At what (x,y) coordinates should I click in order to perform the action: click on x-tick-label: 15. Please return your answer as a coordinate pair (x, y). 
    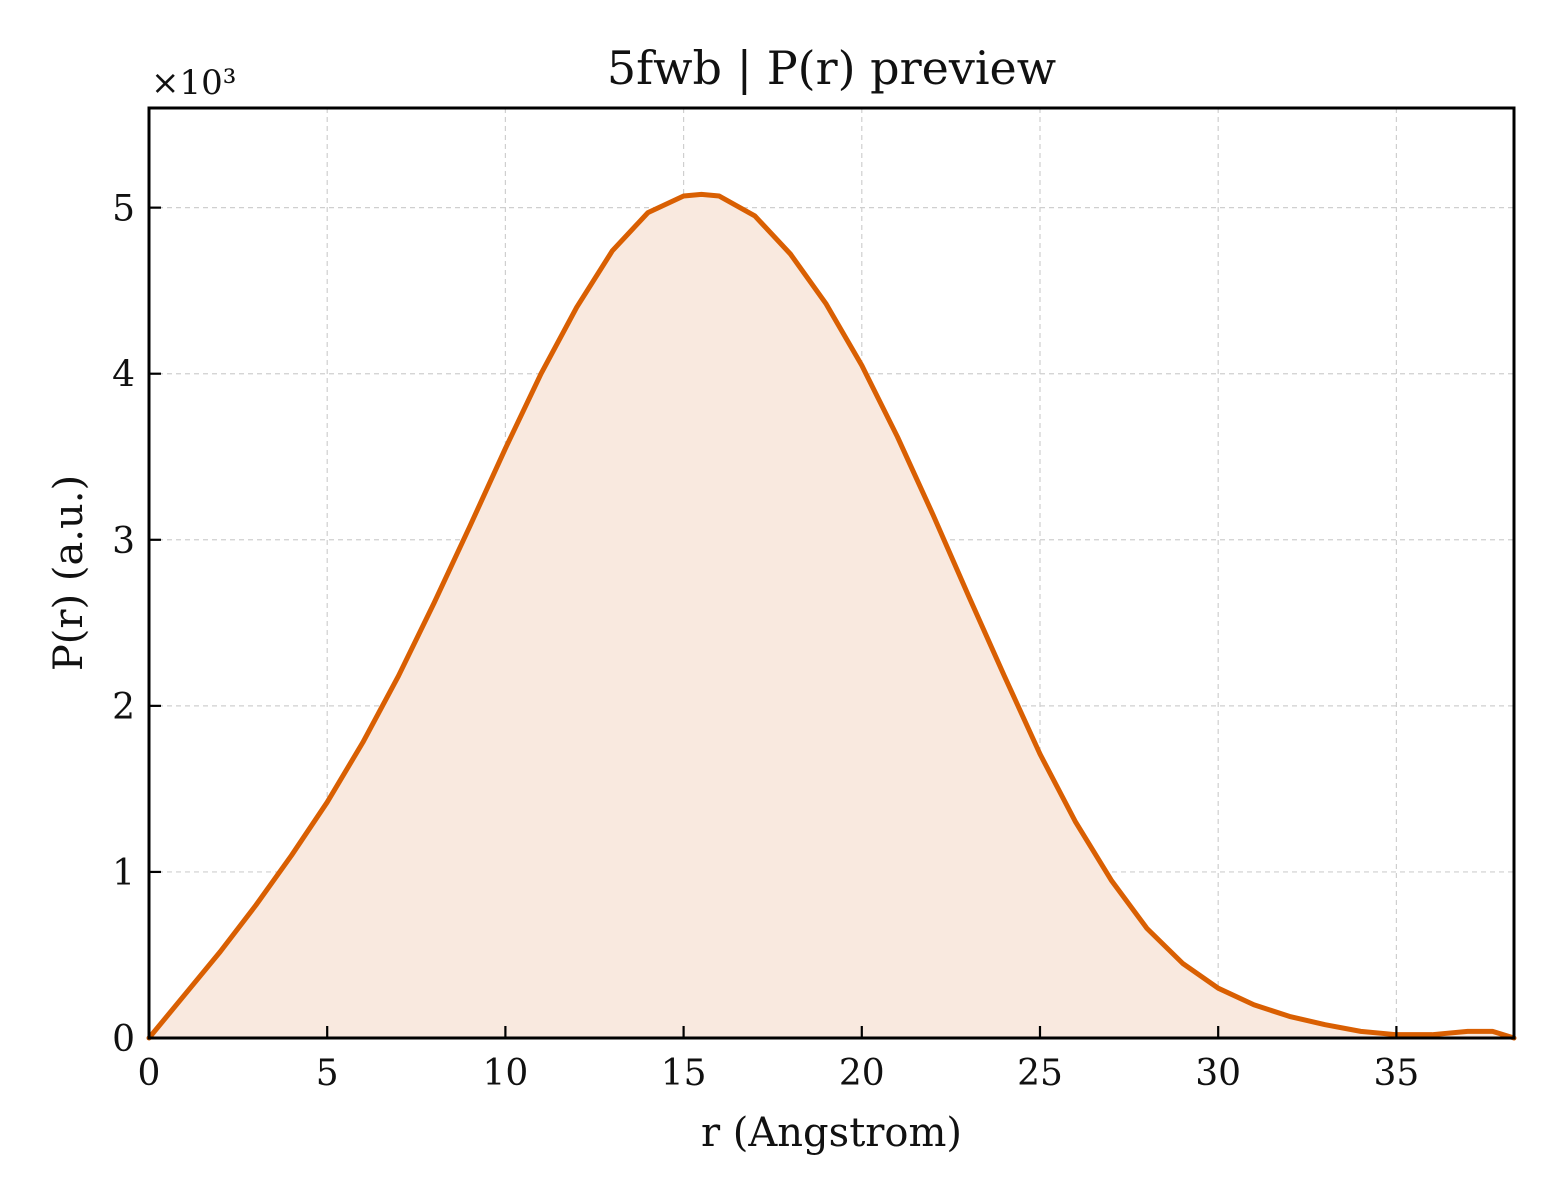
    Looking at the image, I should click on (684, 1073).